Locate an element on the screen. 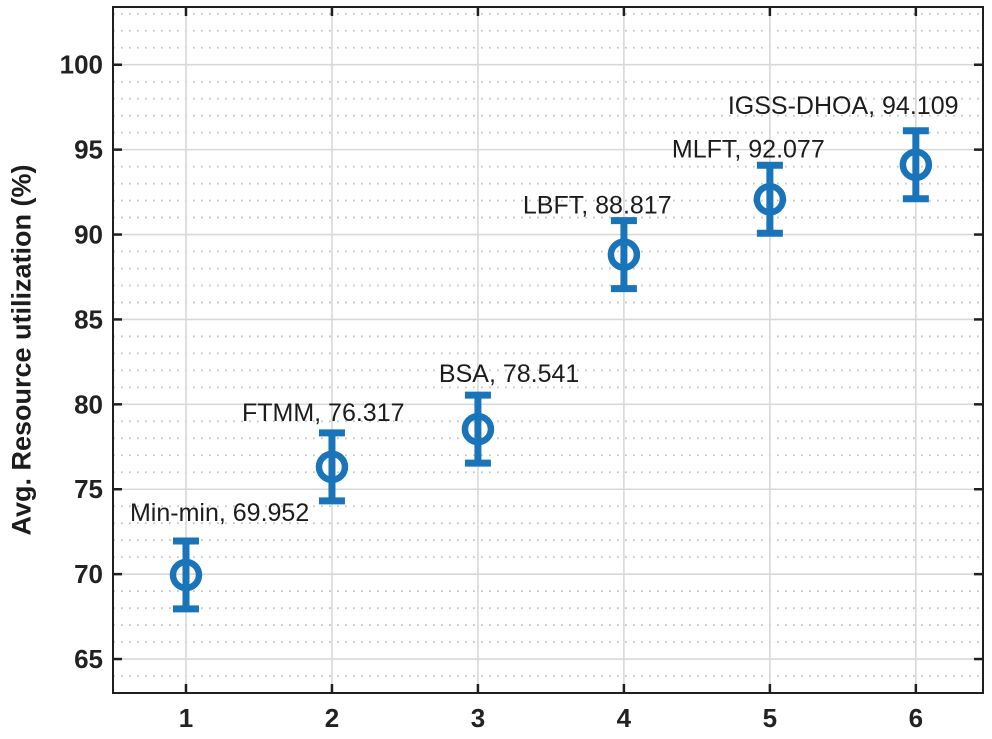  y-tick-label: 100 is located at coordinates (81, 65).